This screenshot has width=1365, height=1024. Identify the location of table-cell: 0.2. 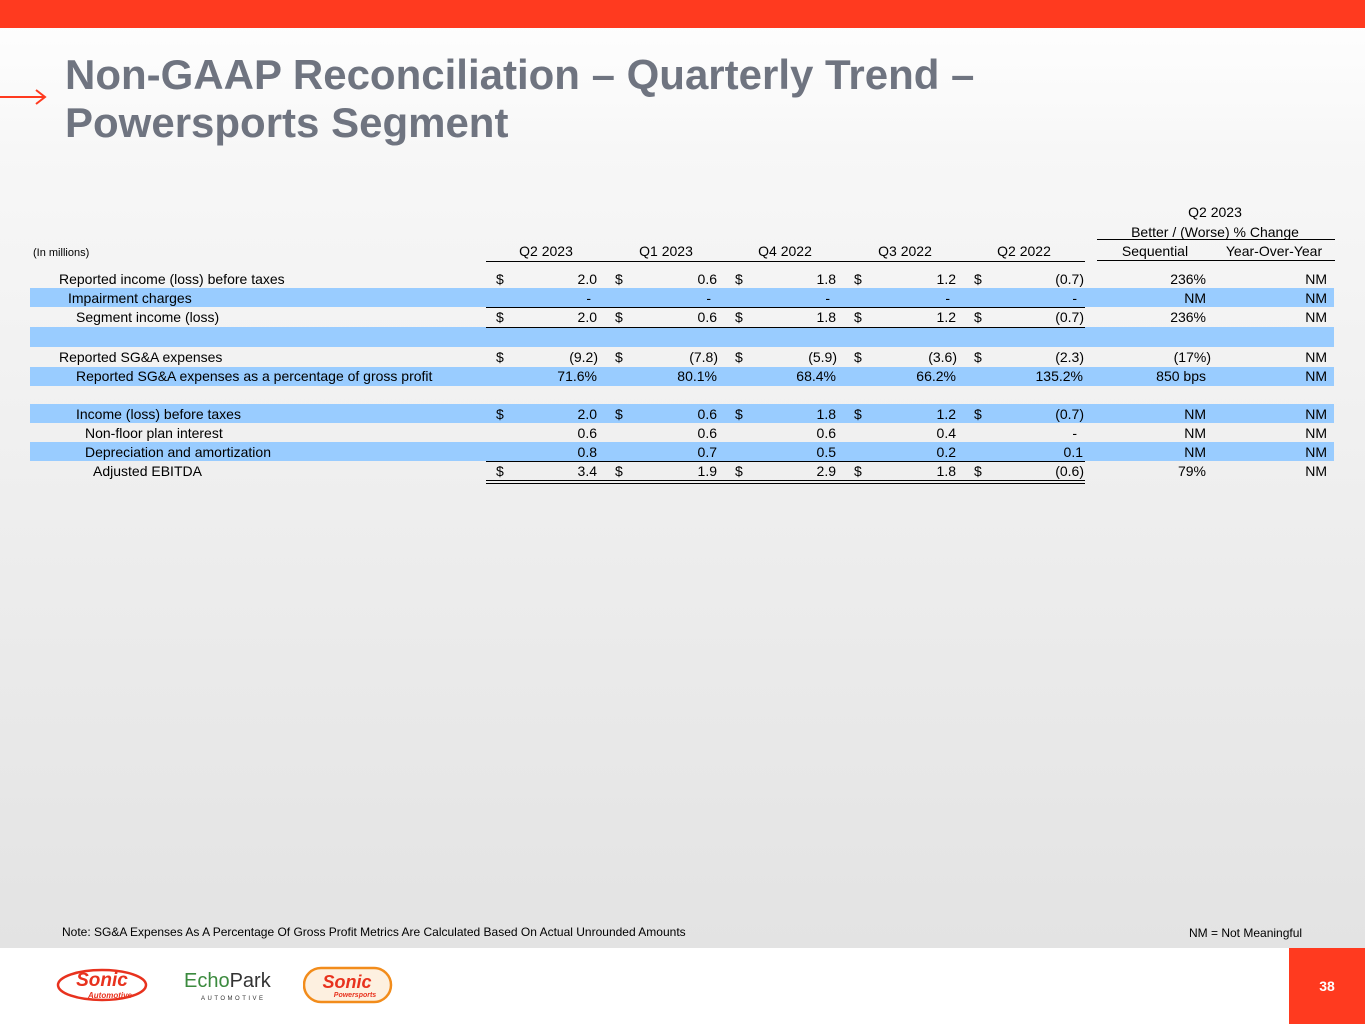
(946, 452).